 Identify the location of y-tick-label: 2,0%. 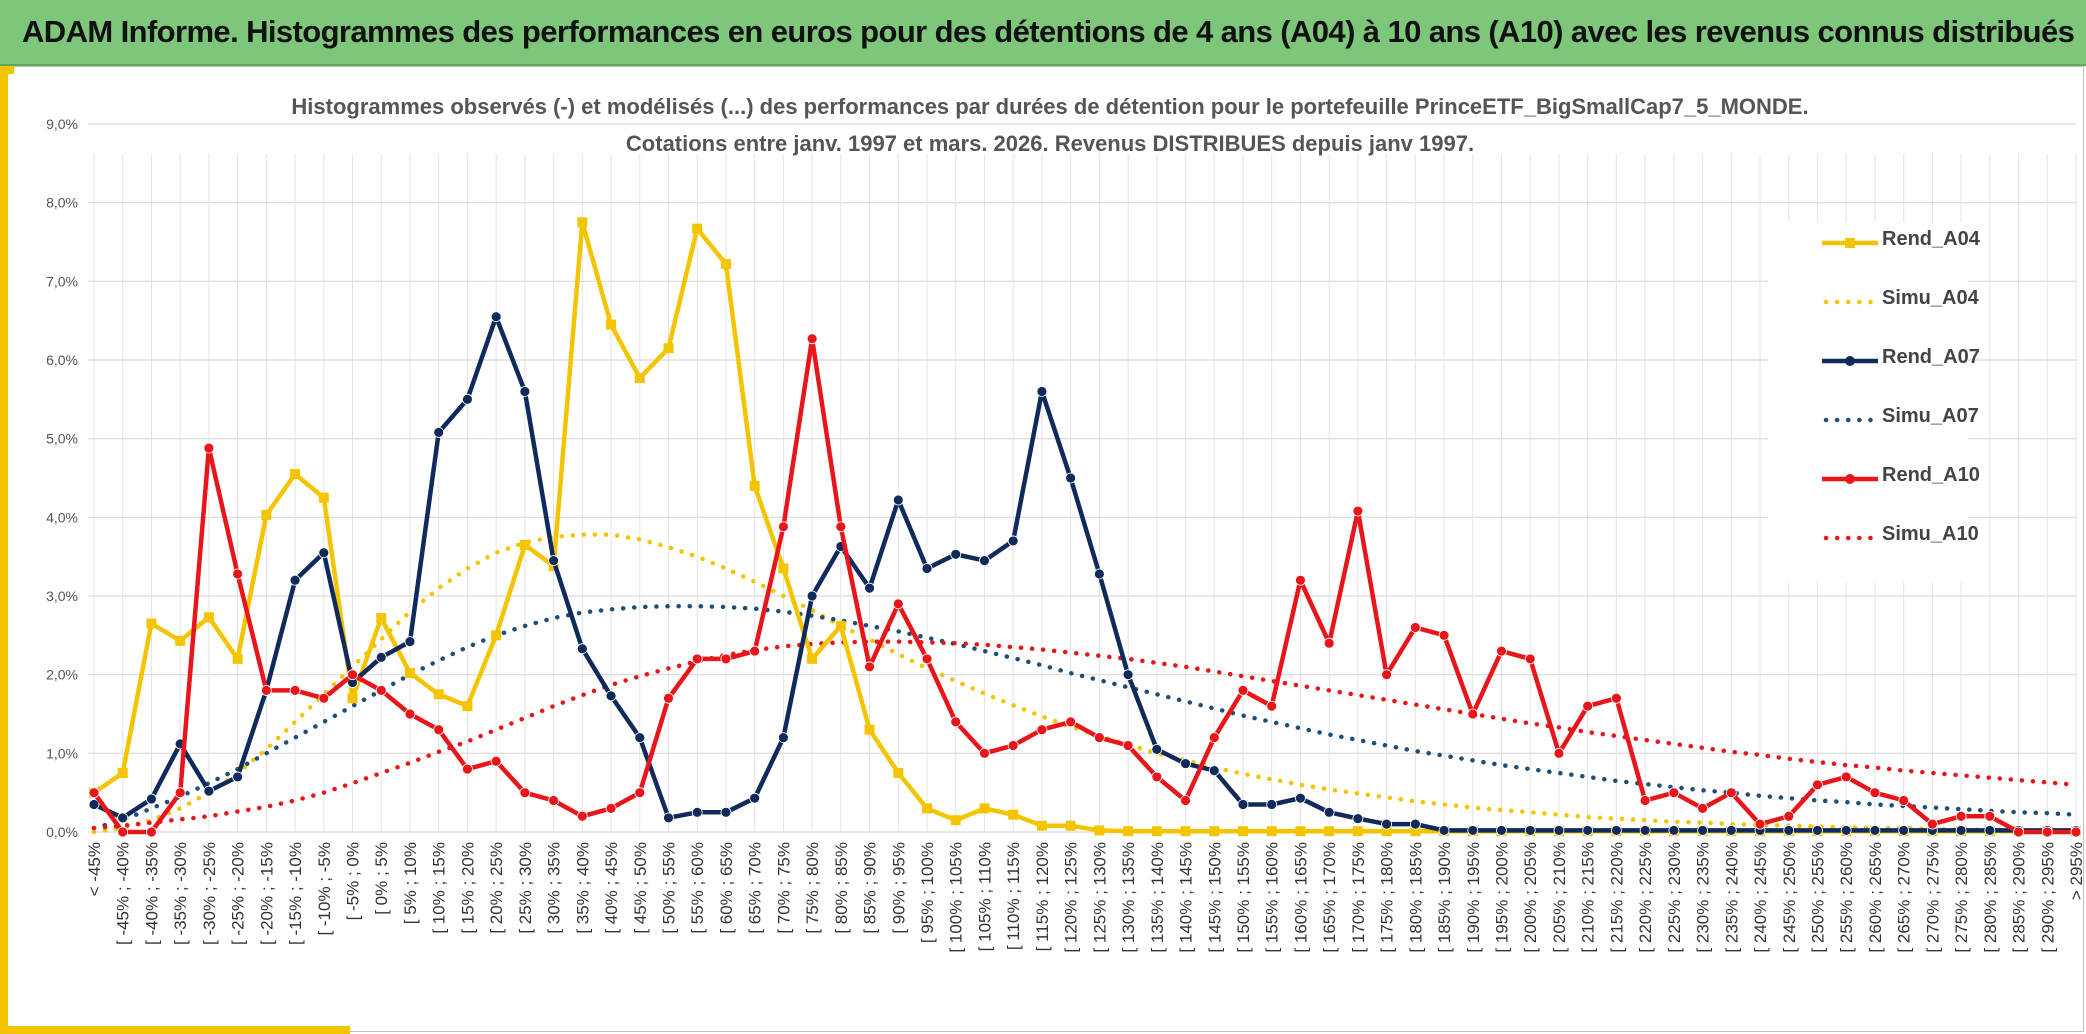
(62, 675).